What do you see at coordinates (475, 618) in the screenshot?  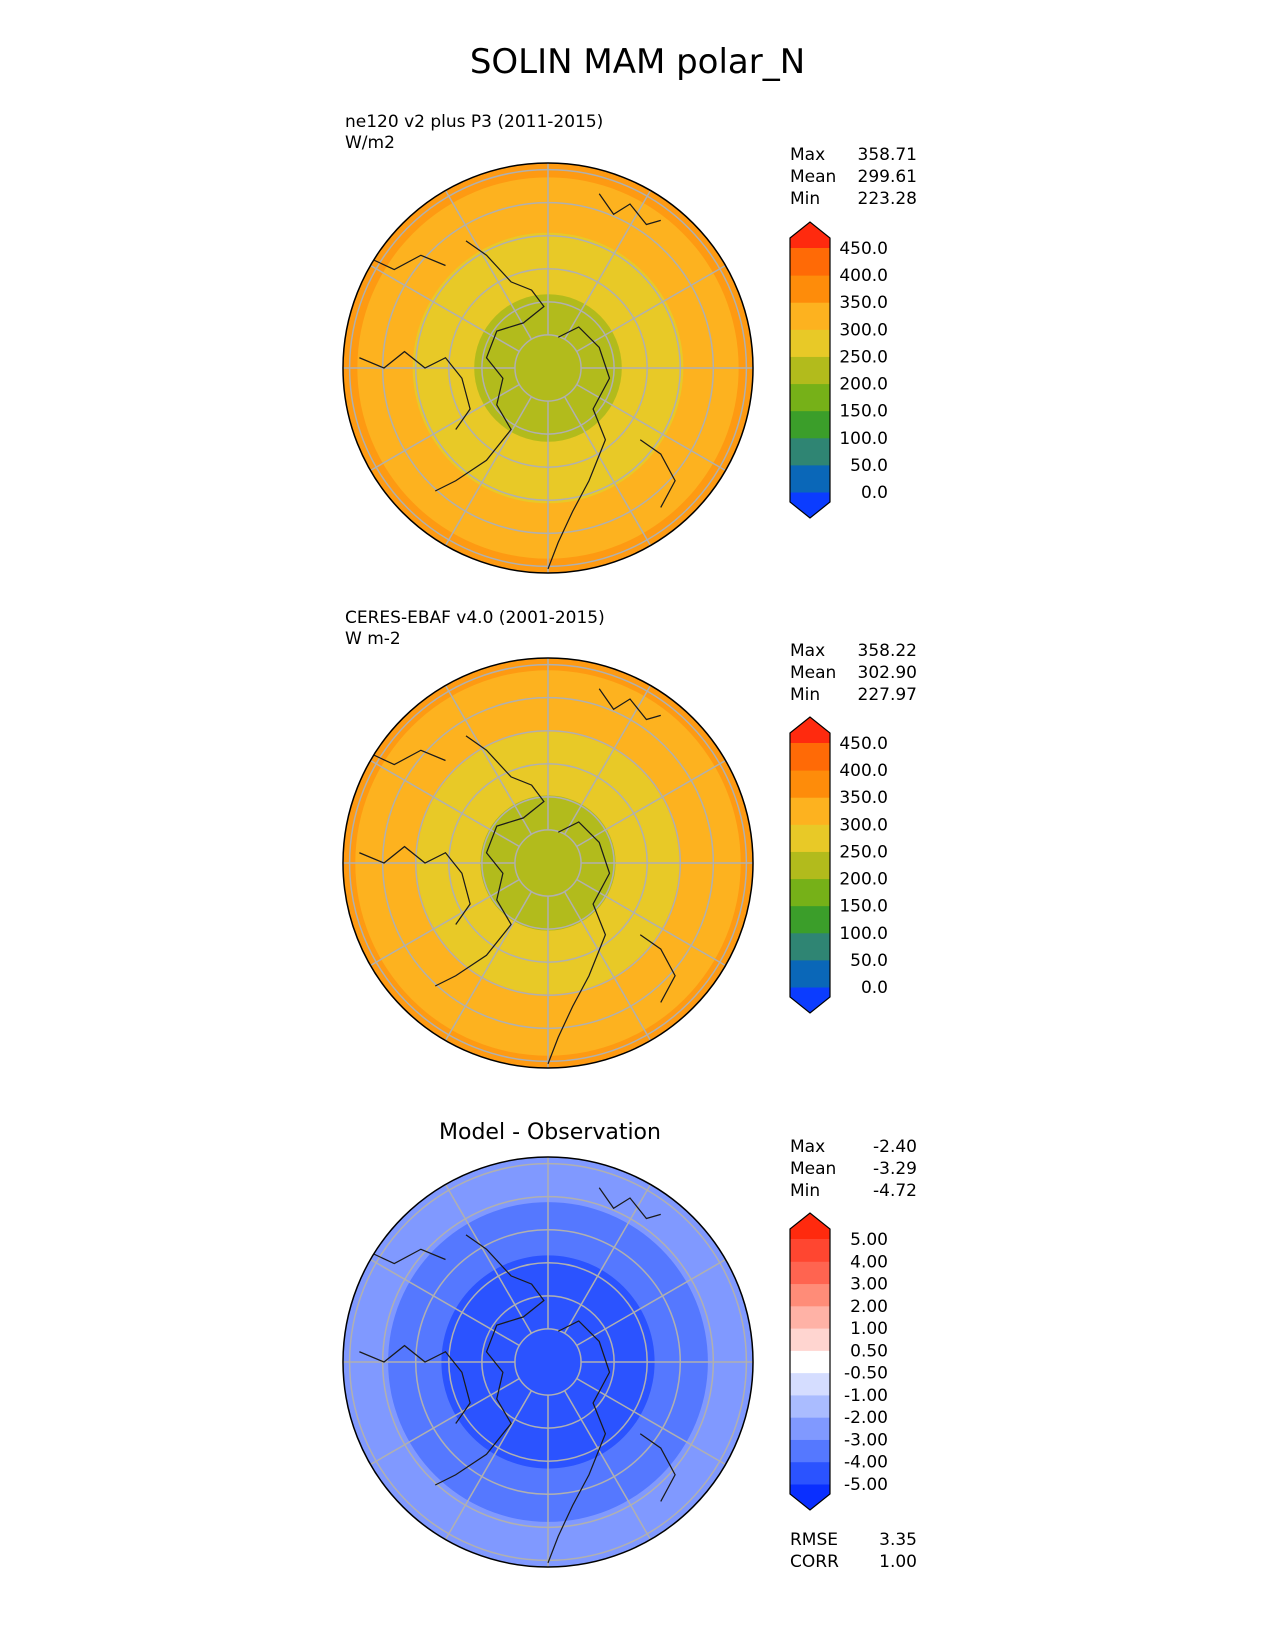 I see `panel-obs-title-line1: CERES-EBAF v4.0 (2001-2015)` at bounding box center [475, 618].